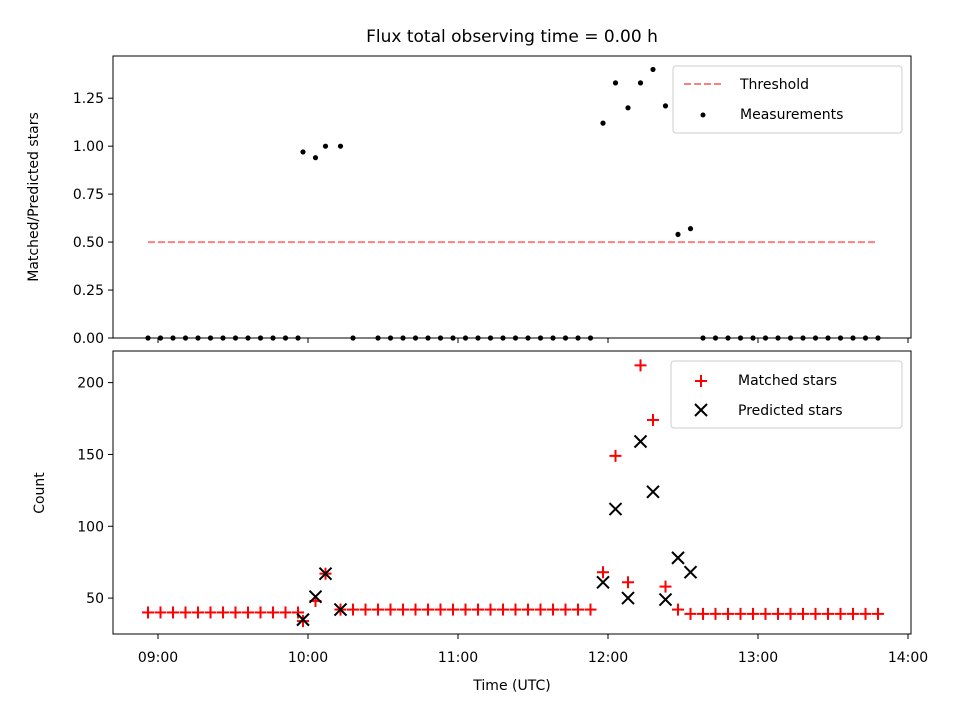 Image resolution: width=960 pixels, height=720 pixels. What do you see at coordinates (40, 493) in the screenshot?
I see `bottom-y-axis-label: Count` at bounding box center [40, 493].